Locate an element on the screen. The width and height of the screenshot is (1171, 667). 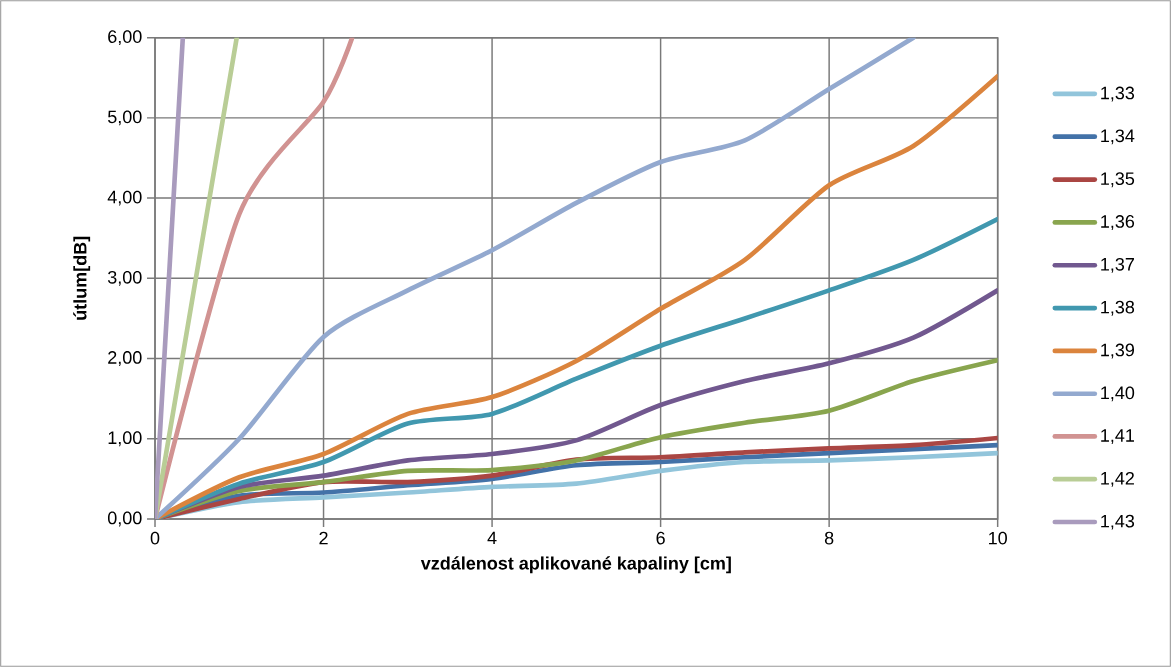
y-tick-label: 1,00 is located at coordinates (125, 439).